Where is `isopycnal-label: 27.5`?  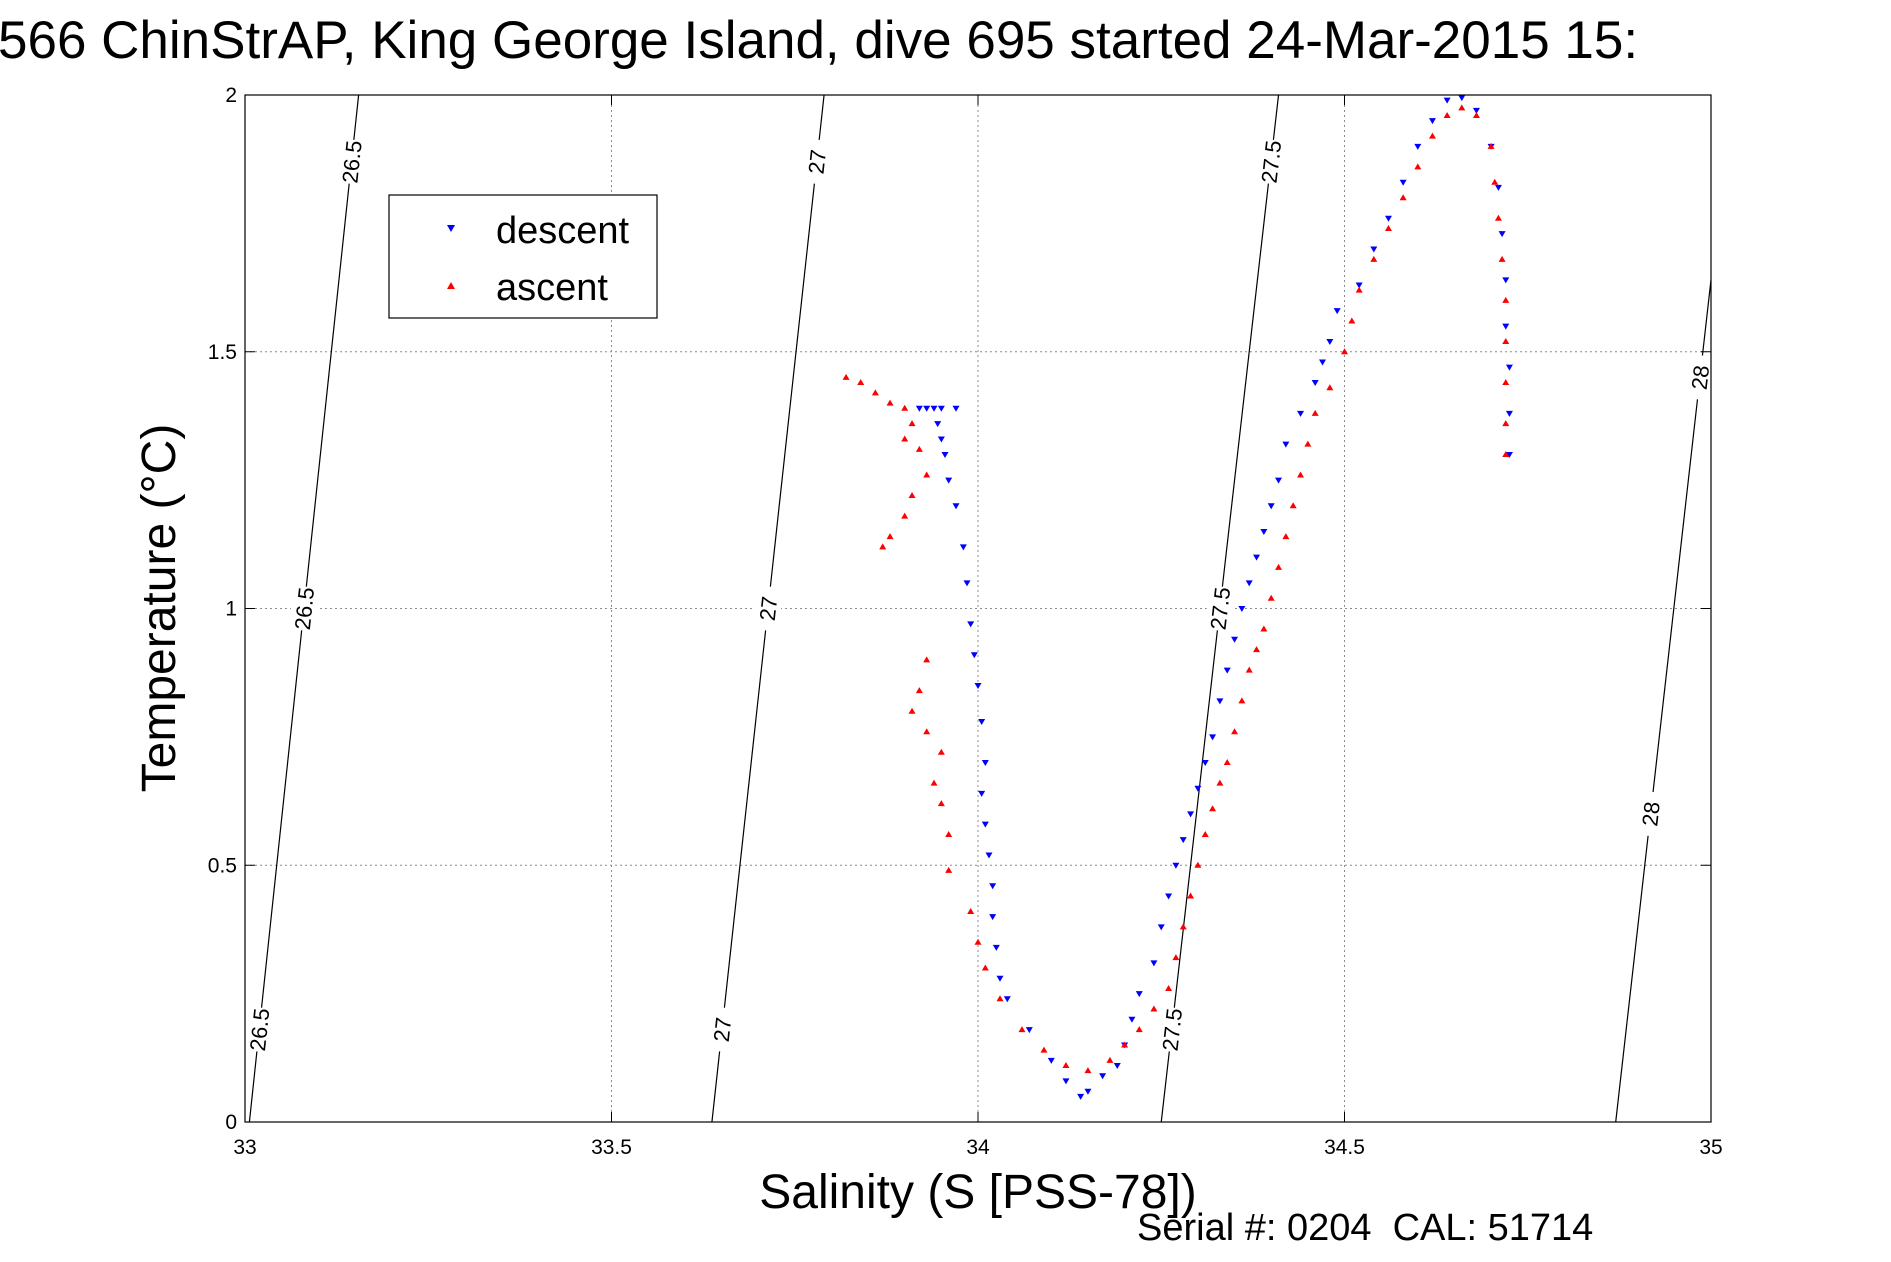 isopycnal-label: 27.5 is located at coordinates (1221, 608).